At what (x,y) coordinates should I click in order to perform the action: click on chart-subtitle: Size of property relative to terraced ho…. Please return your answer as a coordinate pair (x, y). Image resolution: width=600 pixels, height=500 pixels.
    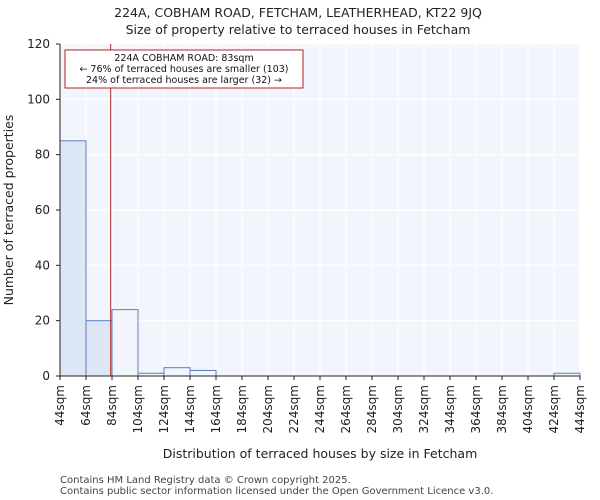
    Looking at the image, I should click on (298, 29).